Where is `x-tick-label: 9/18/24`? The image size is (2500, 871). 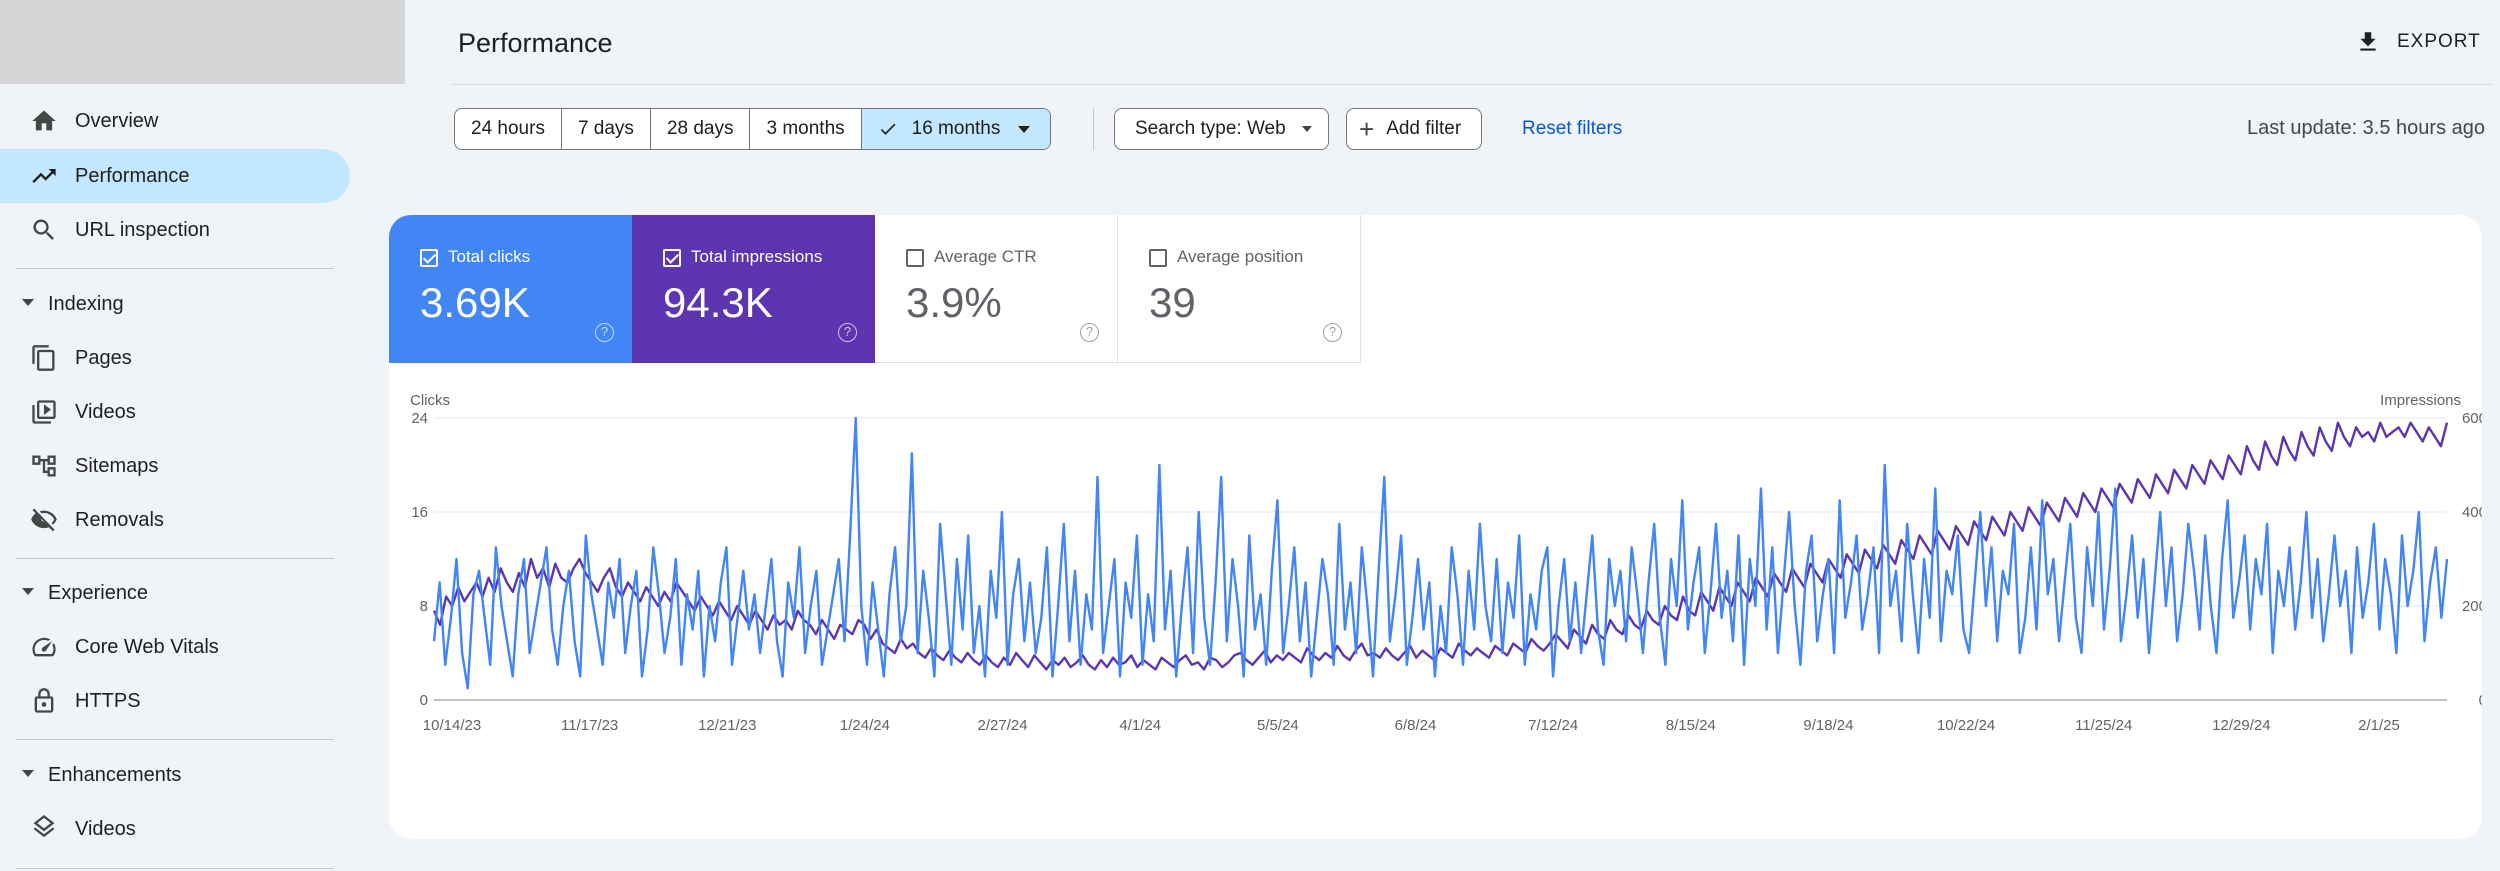 x-tick-label: 9/18/24 is located at coordinates (1828, 725).